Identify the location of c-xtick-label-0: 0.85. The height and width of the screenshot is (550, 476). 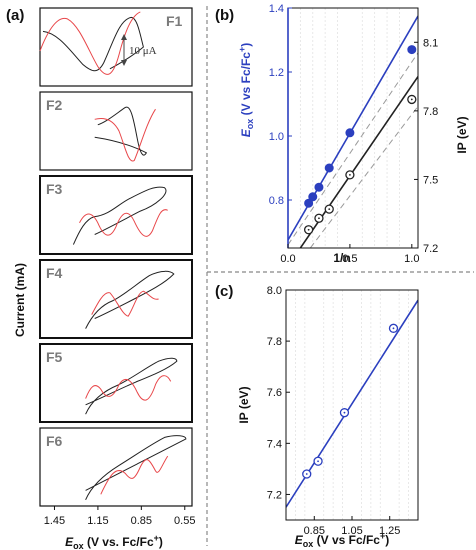
(314, 531).